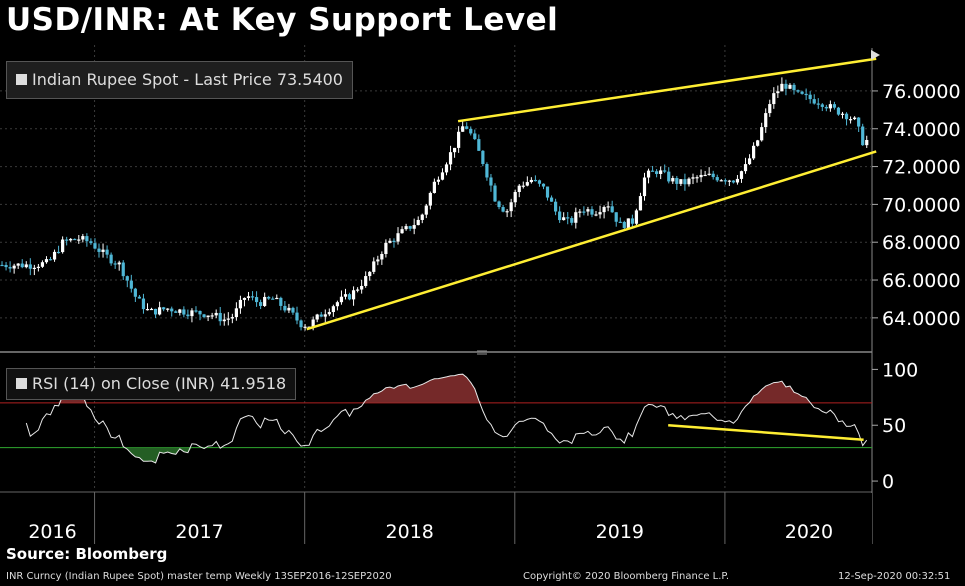 This screenshot has height=586, width=965. What do you see at coordinates (87, 554) in the screenshot?
I see `source-note: Source: Bloomberg` at bounding box center [87, 554].